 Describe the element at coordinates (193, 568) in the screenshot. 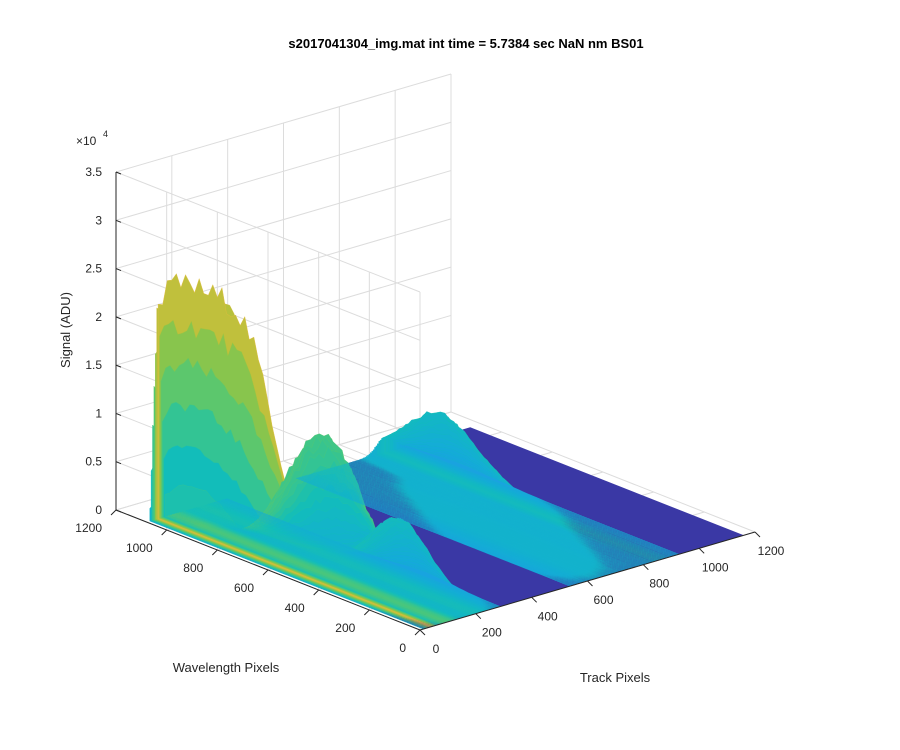

I see `y-tick-label: 800` at that location.